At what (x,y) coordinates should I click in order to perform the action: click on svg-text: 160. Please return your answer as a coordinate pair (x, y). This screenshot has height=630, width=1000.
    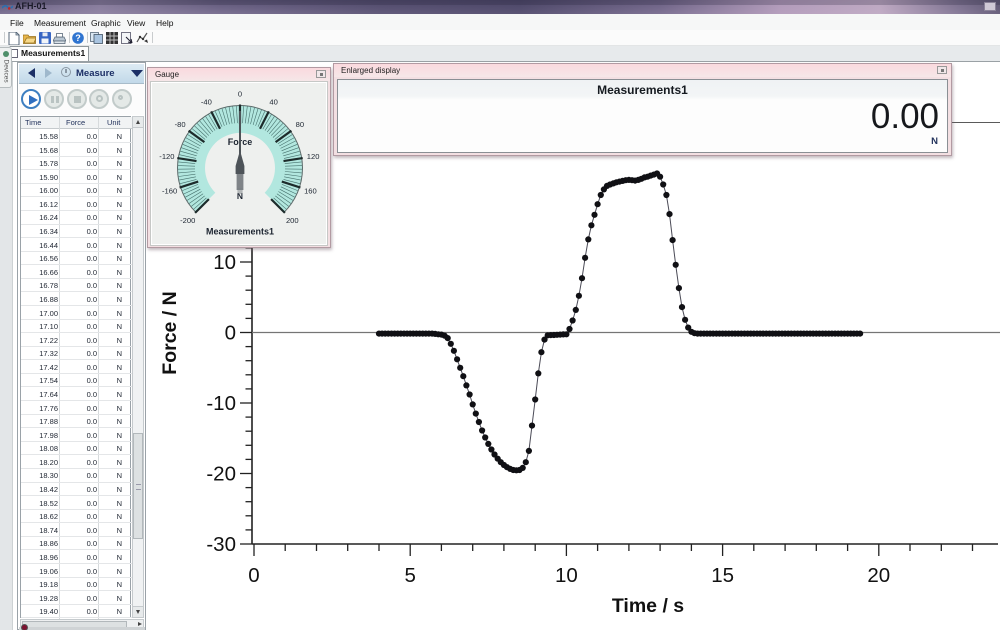
    Looking at the image, I should click on (310, 190).